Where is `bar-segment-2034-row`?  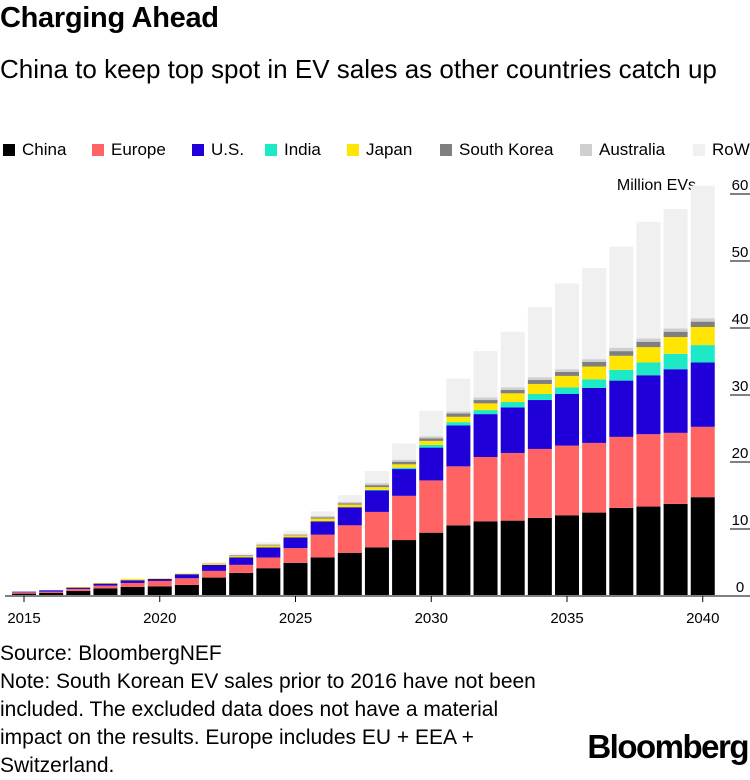
bar-segment-2034-row is located at coordinates (539, 342).